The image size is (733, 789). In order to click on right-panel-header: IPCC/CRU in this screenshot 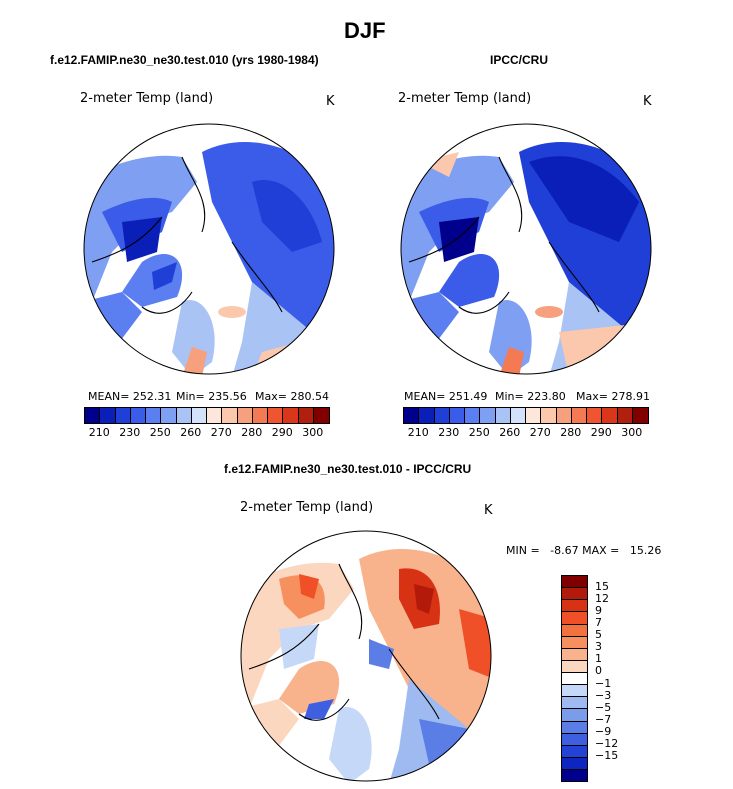, I will do `click(519, 60)`.